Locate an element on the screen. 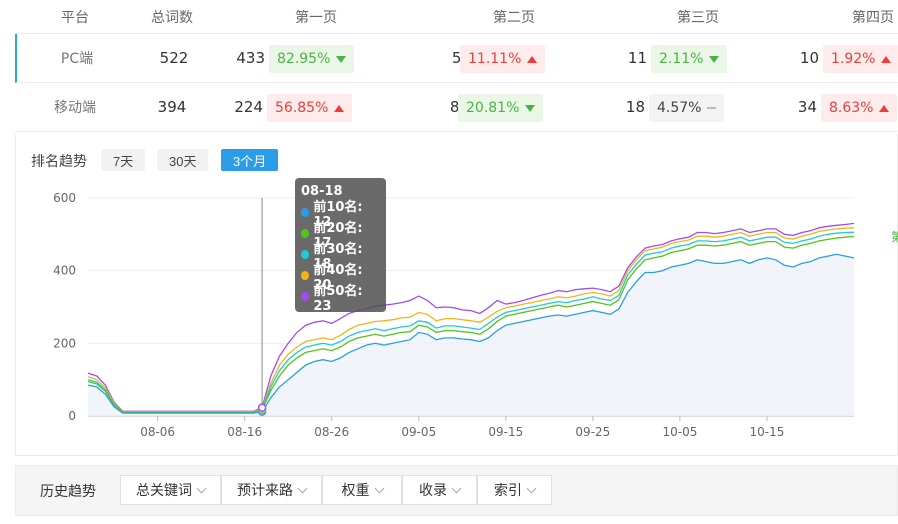 The height and width of the screenshot is (524, 898). tooltip-value: 前40名: 20 is located at coordinates (338, 277).